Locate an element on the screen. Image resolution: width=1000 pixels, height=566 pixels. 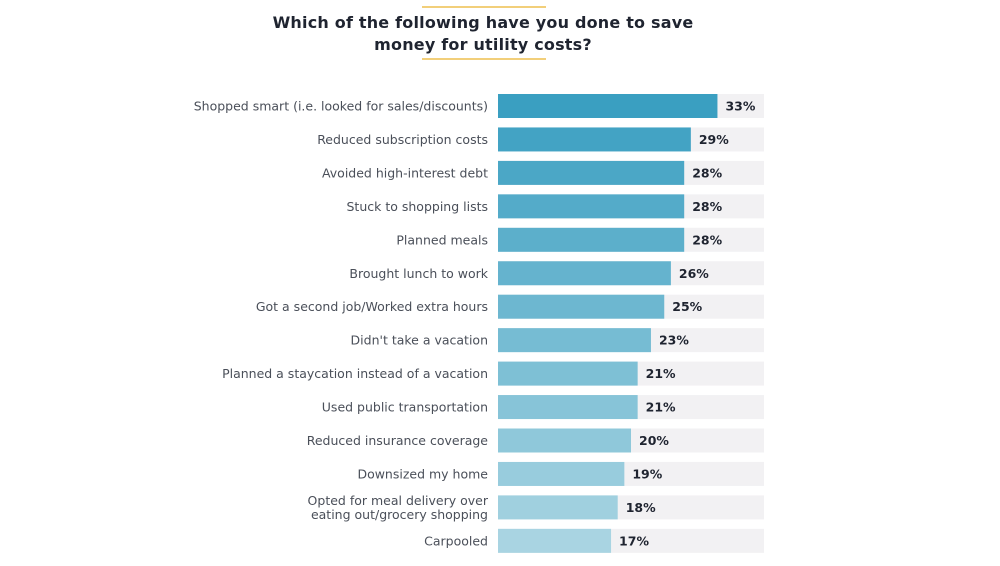
bar-row: 28% Planned meals is located at coordinates (580, 239).